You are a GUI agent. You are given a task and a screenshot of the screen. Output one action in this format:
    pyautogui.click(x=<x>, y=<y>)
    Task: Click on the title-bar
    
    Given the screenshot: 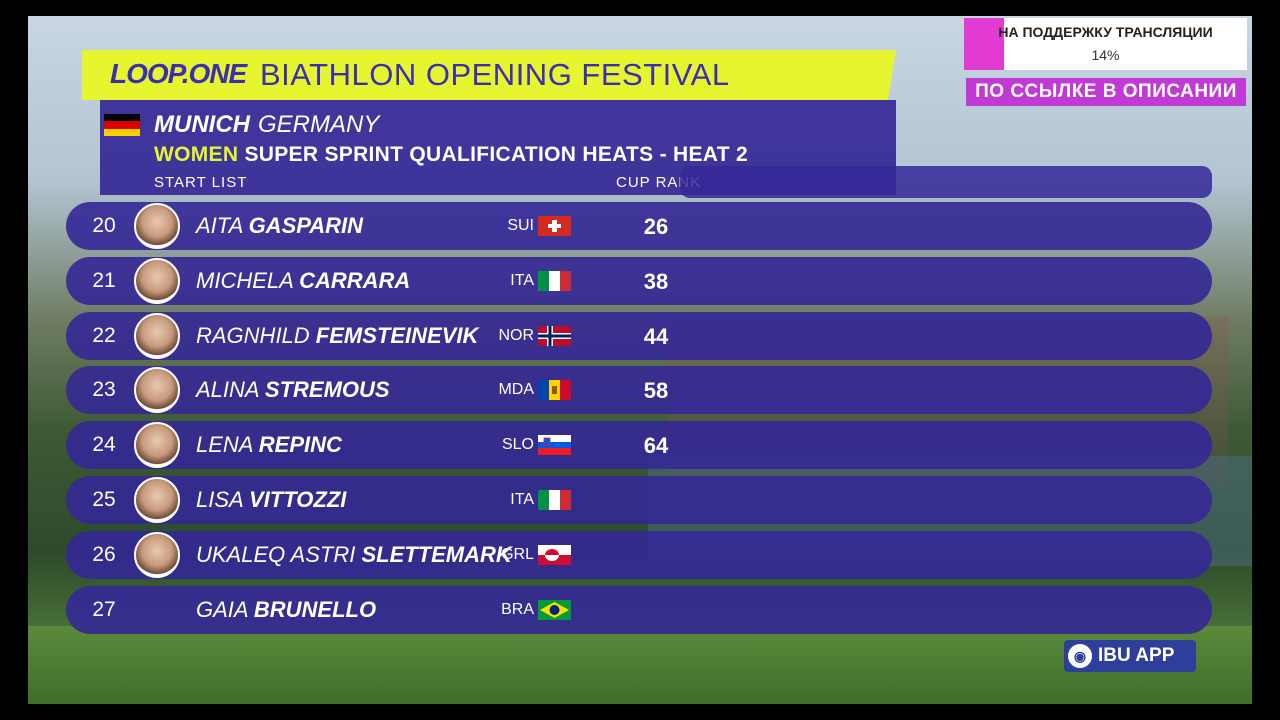 What is the action you would take?
    pyautogui.click(x=489, y=75)
    